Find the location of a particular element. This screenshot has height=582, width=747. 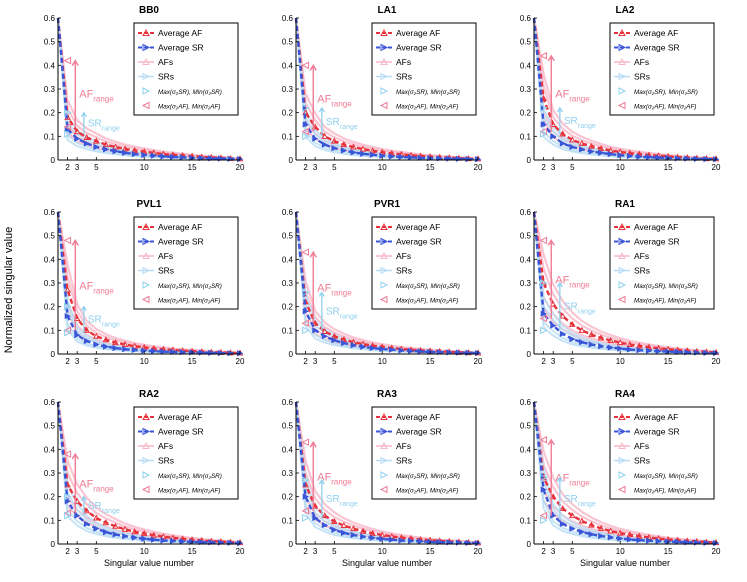

legend-label-af-minmax: Max(σ₂AF), Min(σ₂AF) is located at coordinates (189, 301).